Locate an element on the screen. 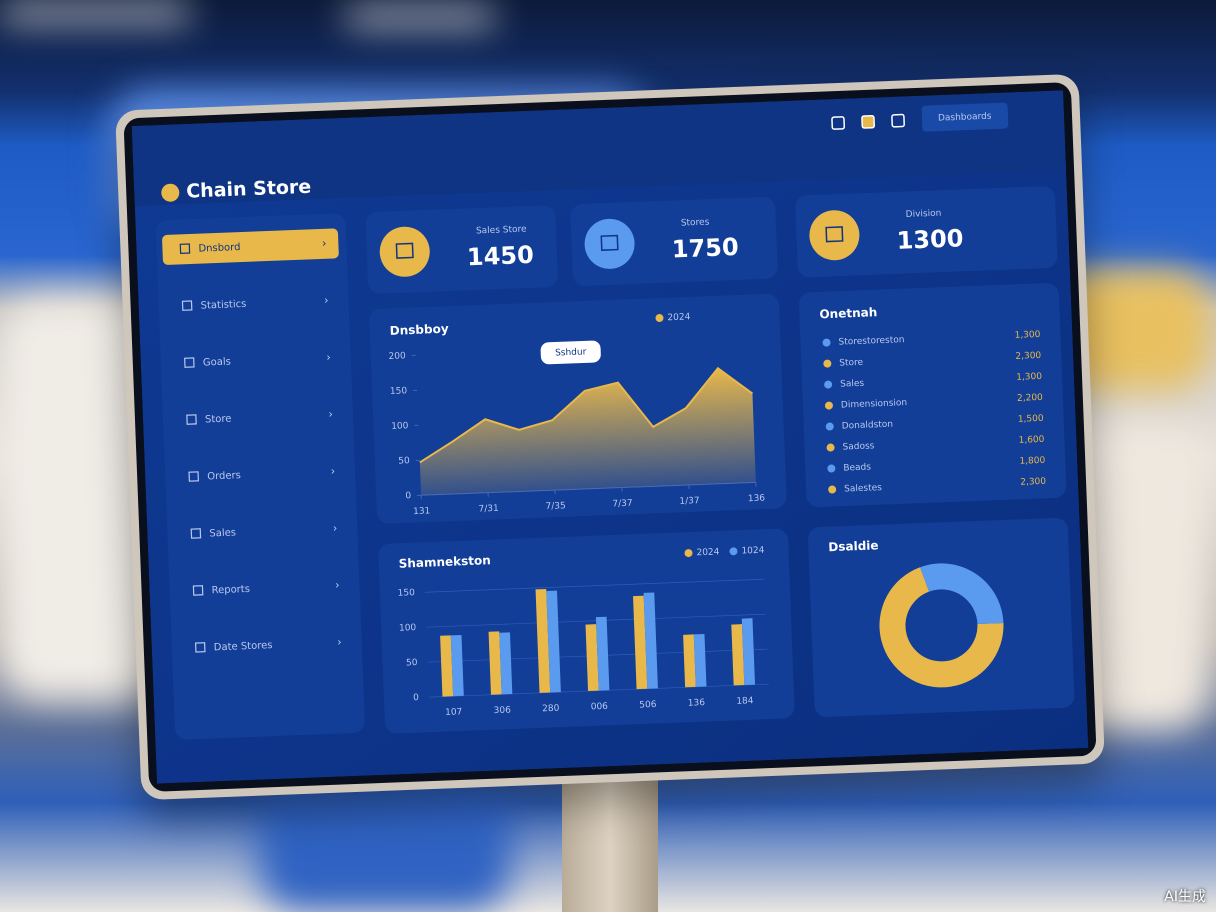 The height and width of the screenshot is (912, 1216). legend-label: 1024 is located at coordinates (753, 551).